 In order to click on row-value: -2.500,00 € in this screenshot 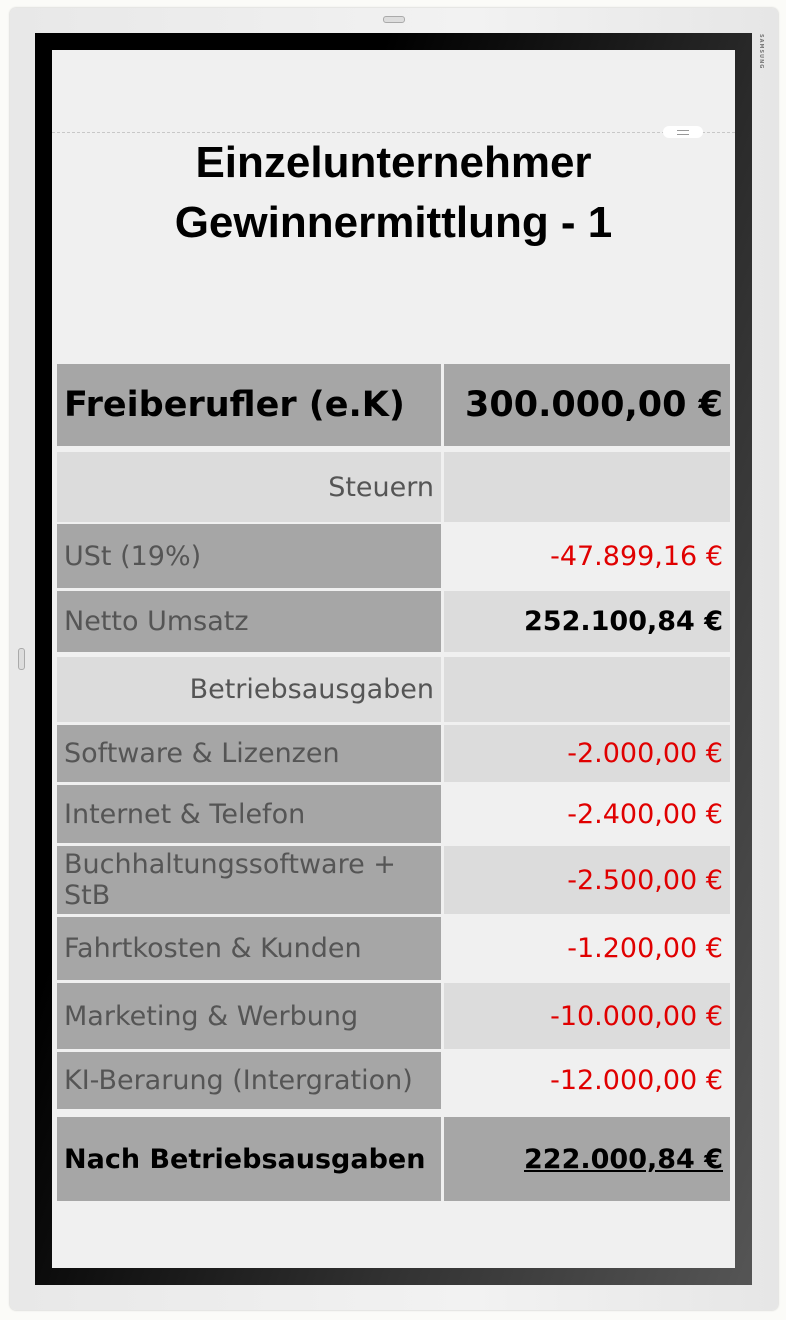, I will do `click(587, 880)`.